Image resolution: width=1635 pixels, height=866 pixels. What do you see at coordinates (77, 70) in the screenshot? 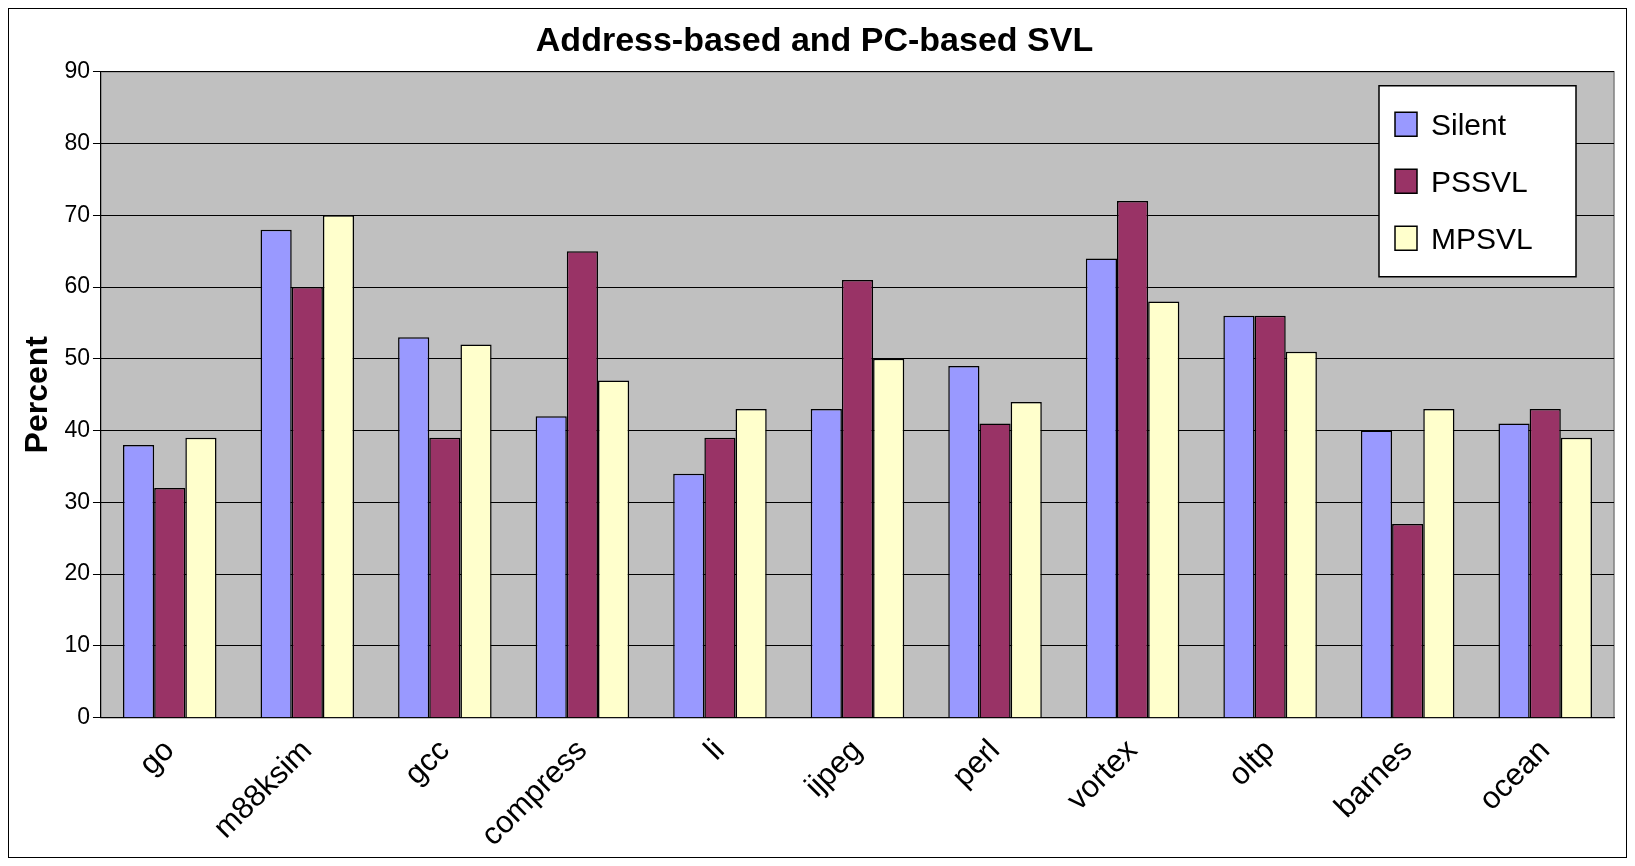
I see `y-tick-label: 90` at bounding box center [77, 70].